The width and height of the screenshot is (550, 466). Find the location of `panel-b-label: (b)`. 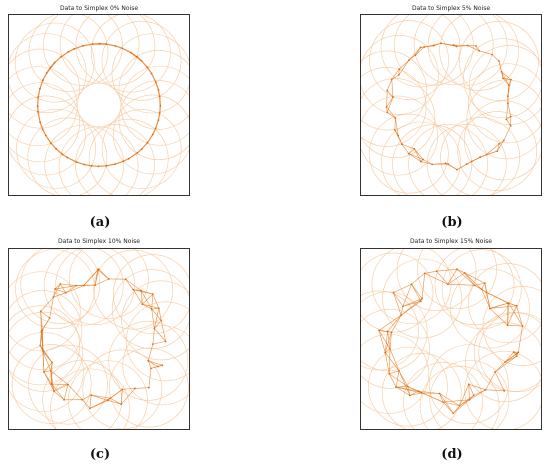

panel-b-label: (b) is located at coordinates (452, 222).